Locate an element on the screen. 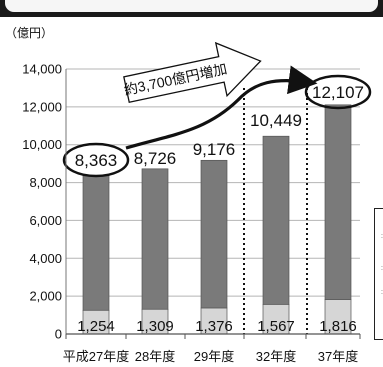 The height and width of the screenshot is (367, 383). total-value-label: 9,176 is located at coordinates (214, 149).